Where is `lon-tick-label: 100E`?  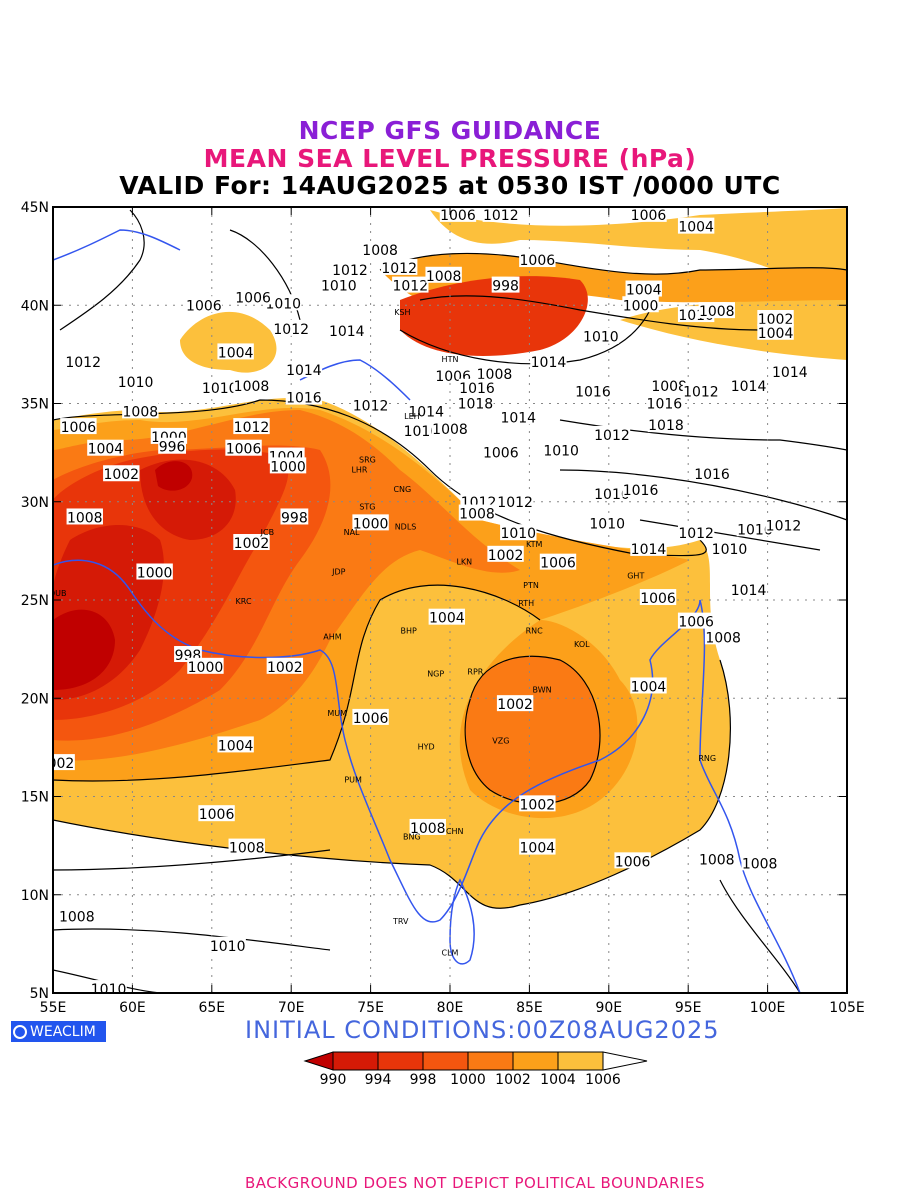 lon-tick-label: 100E is located at coordinates (768, 1008).